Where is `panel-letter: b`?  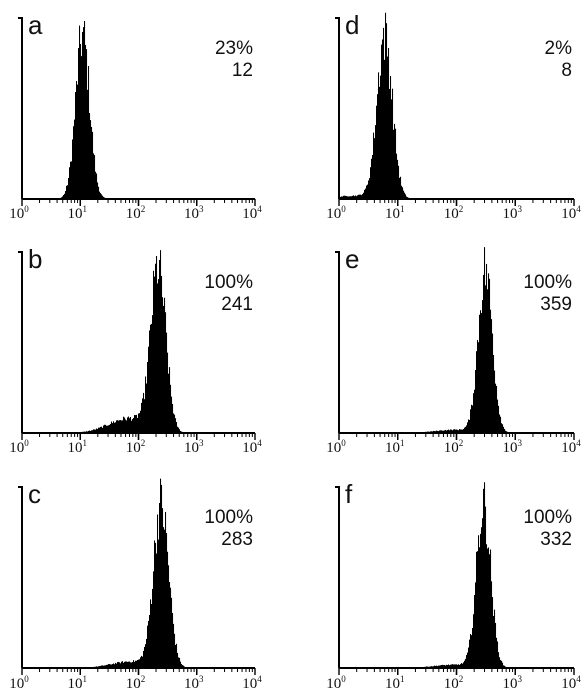
panel-letter: b is located at coordinates (35, 259).